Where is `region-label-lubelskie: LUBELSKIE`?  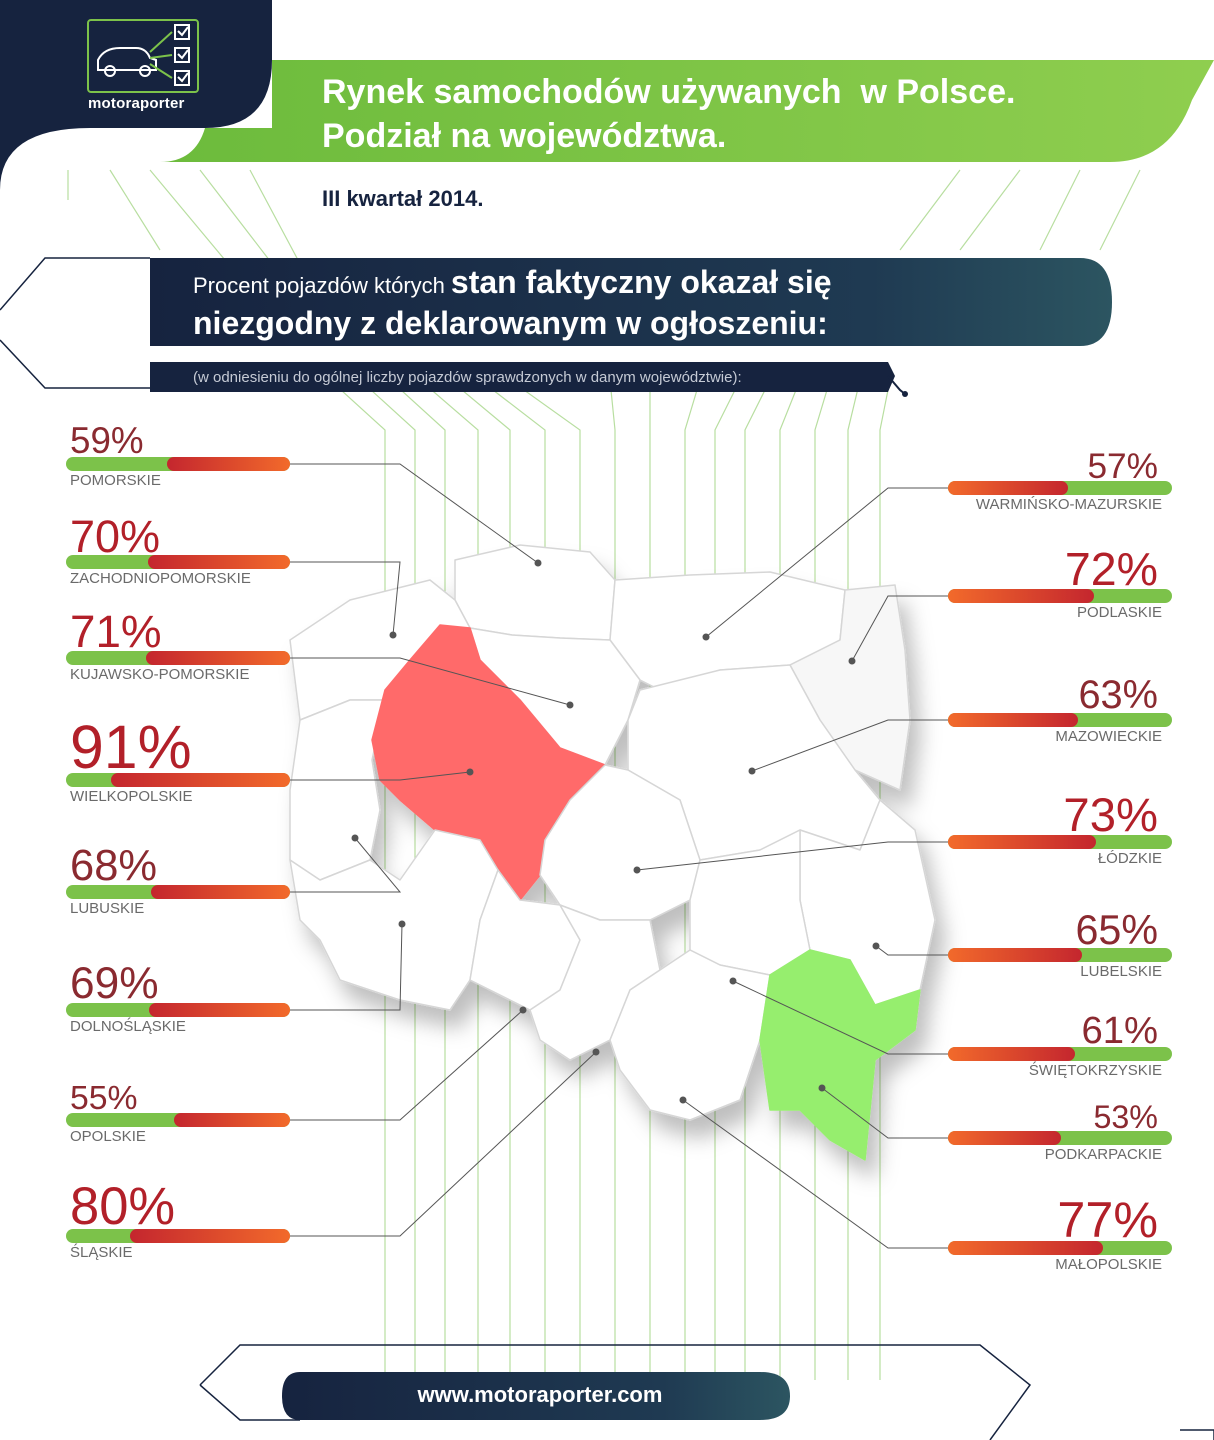
region-label-lubelskie: LUBELSKIE is located at coordinates (1121, 971).